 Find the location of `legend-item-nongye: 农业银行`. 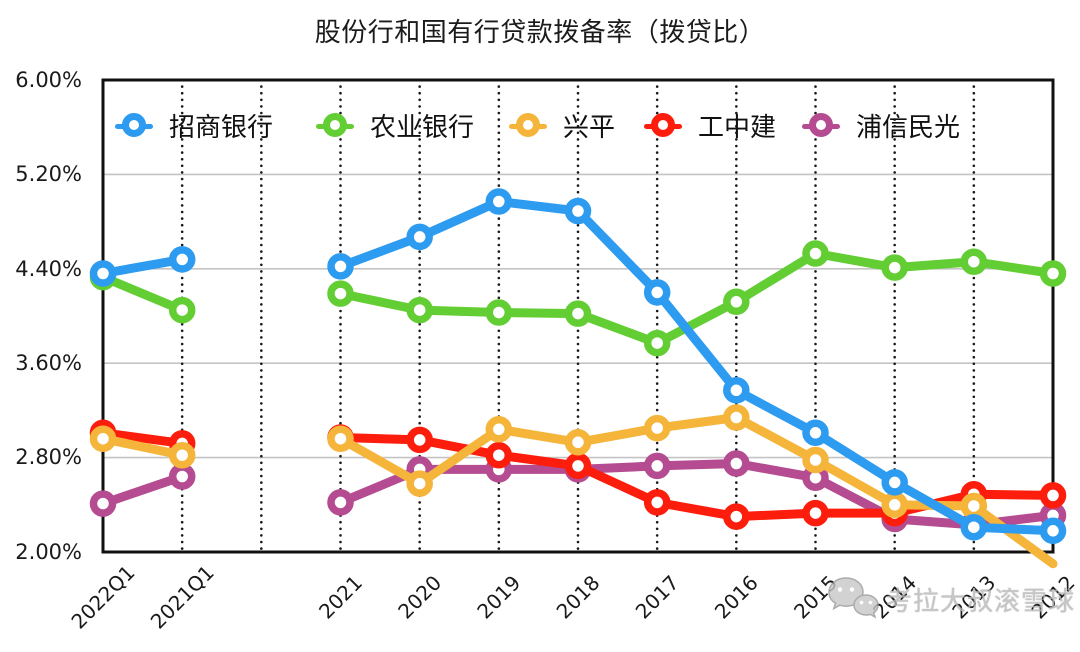

legend-item-nongye: 农业银行 is located at coordinates (395, 127).